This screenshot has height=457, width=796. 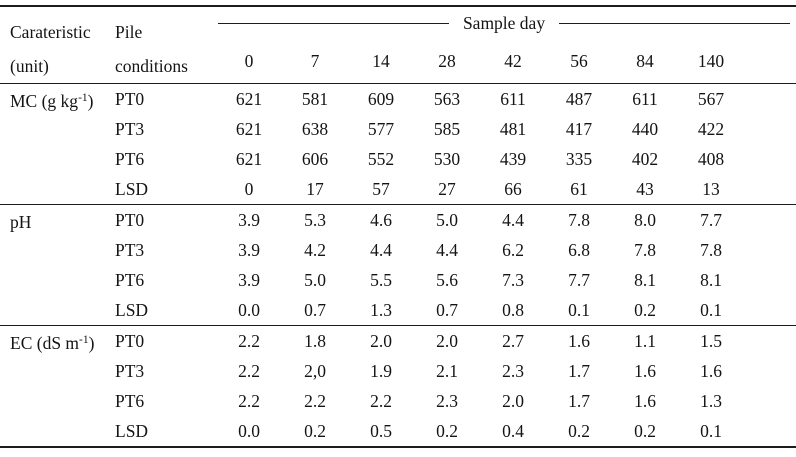 What do you see at coordinates (645, 158) in the screenshot?
I see `value-cell: 402` at bounding box center [645, 158].